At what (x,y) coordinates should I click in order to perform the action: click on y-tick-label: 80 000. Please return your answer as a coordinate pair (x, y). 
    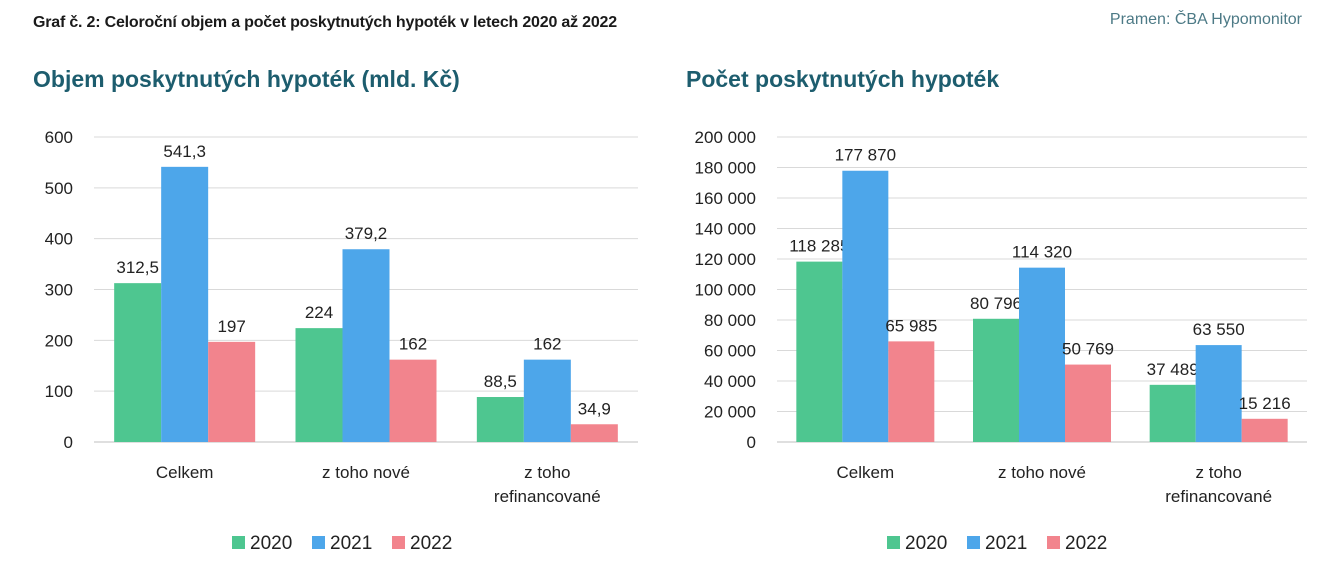
    Looking at the image, I should click on (730, 320).